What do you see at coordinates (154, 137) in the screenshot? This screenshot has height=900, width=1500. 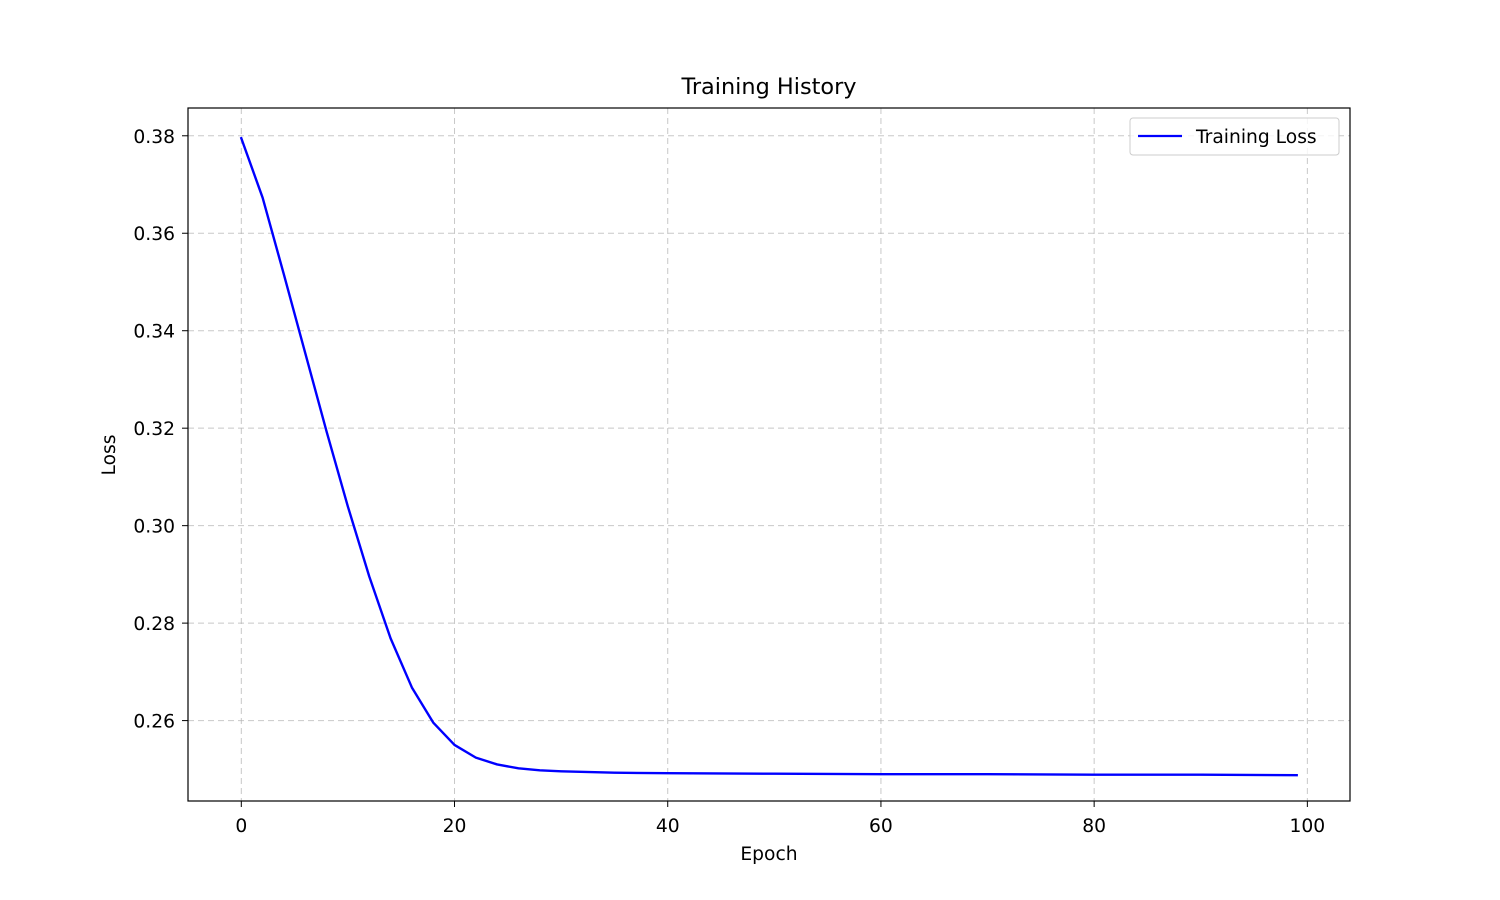 I see `y-tick-label: 0.38` at bounding box center [154, 137].